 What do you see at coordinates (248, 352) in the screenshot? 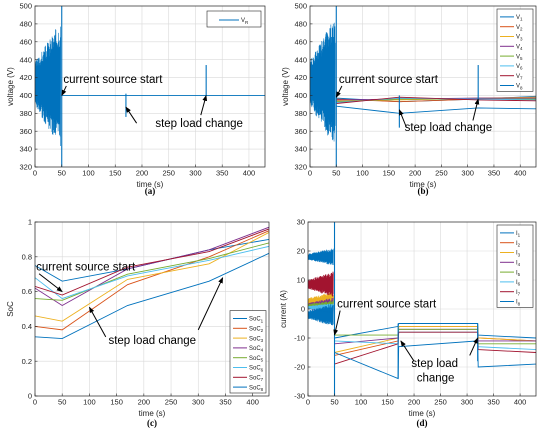
I see `legend-box` at bounding box center [248, 352].